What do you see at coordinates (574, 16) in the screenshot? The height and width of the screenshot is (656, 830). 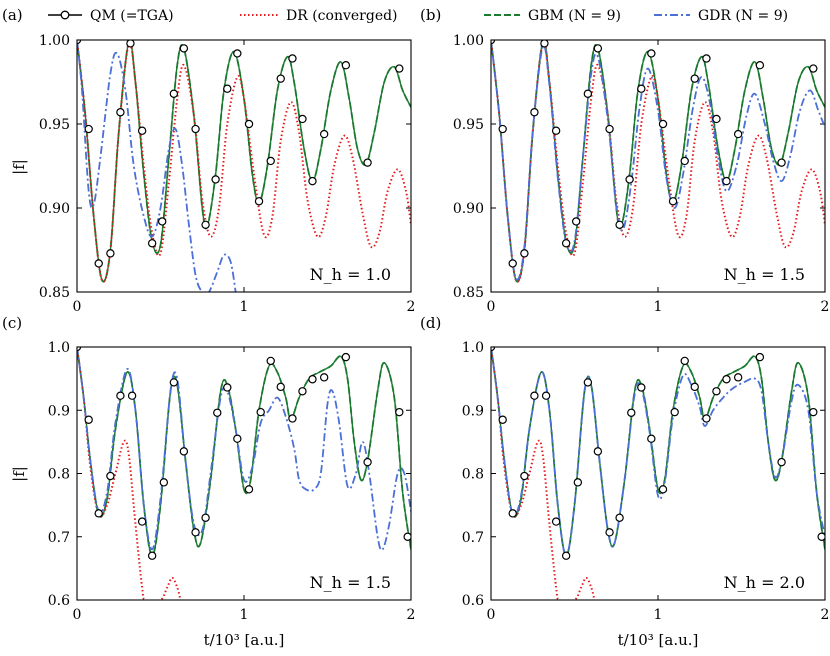 I see `legend-label-gbm: GBM (N = 9)` at bounding box center [574, 16].